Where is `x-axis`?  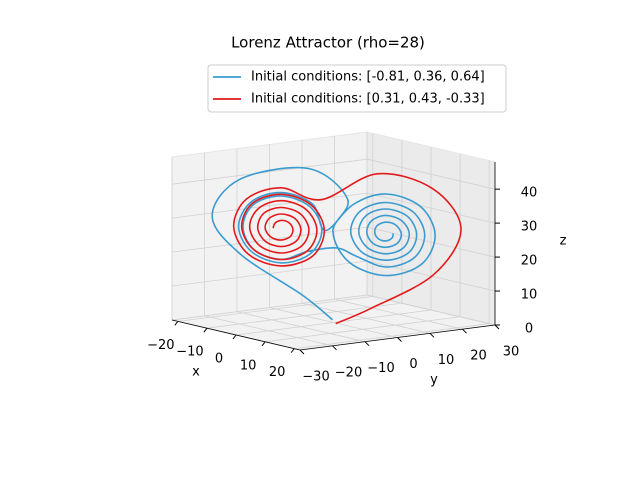
x-axis is located at coordinates (236, 335).